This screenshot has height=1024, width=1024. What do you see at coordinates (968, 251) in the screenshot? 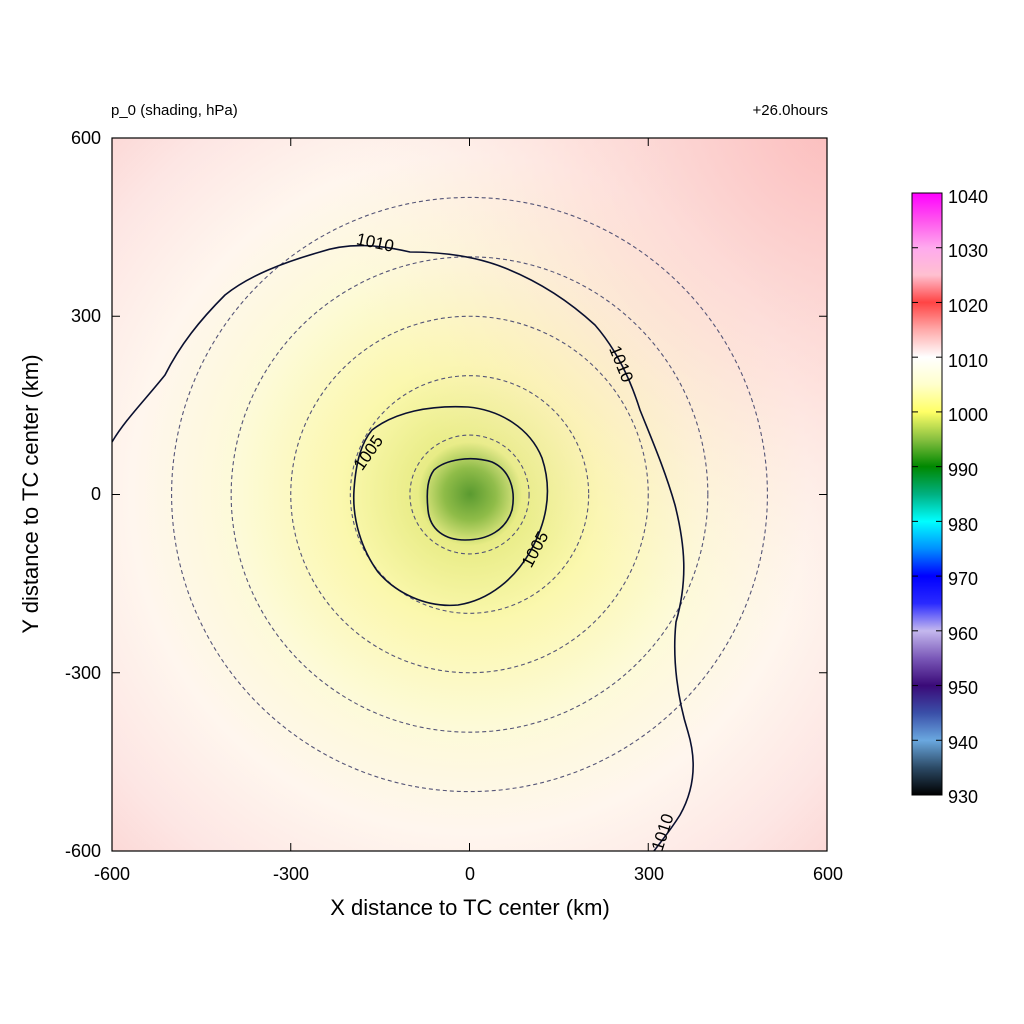
I see `colorbar-label: 1030` at bounding box center [968, 251].